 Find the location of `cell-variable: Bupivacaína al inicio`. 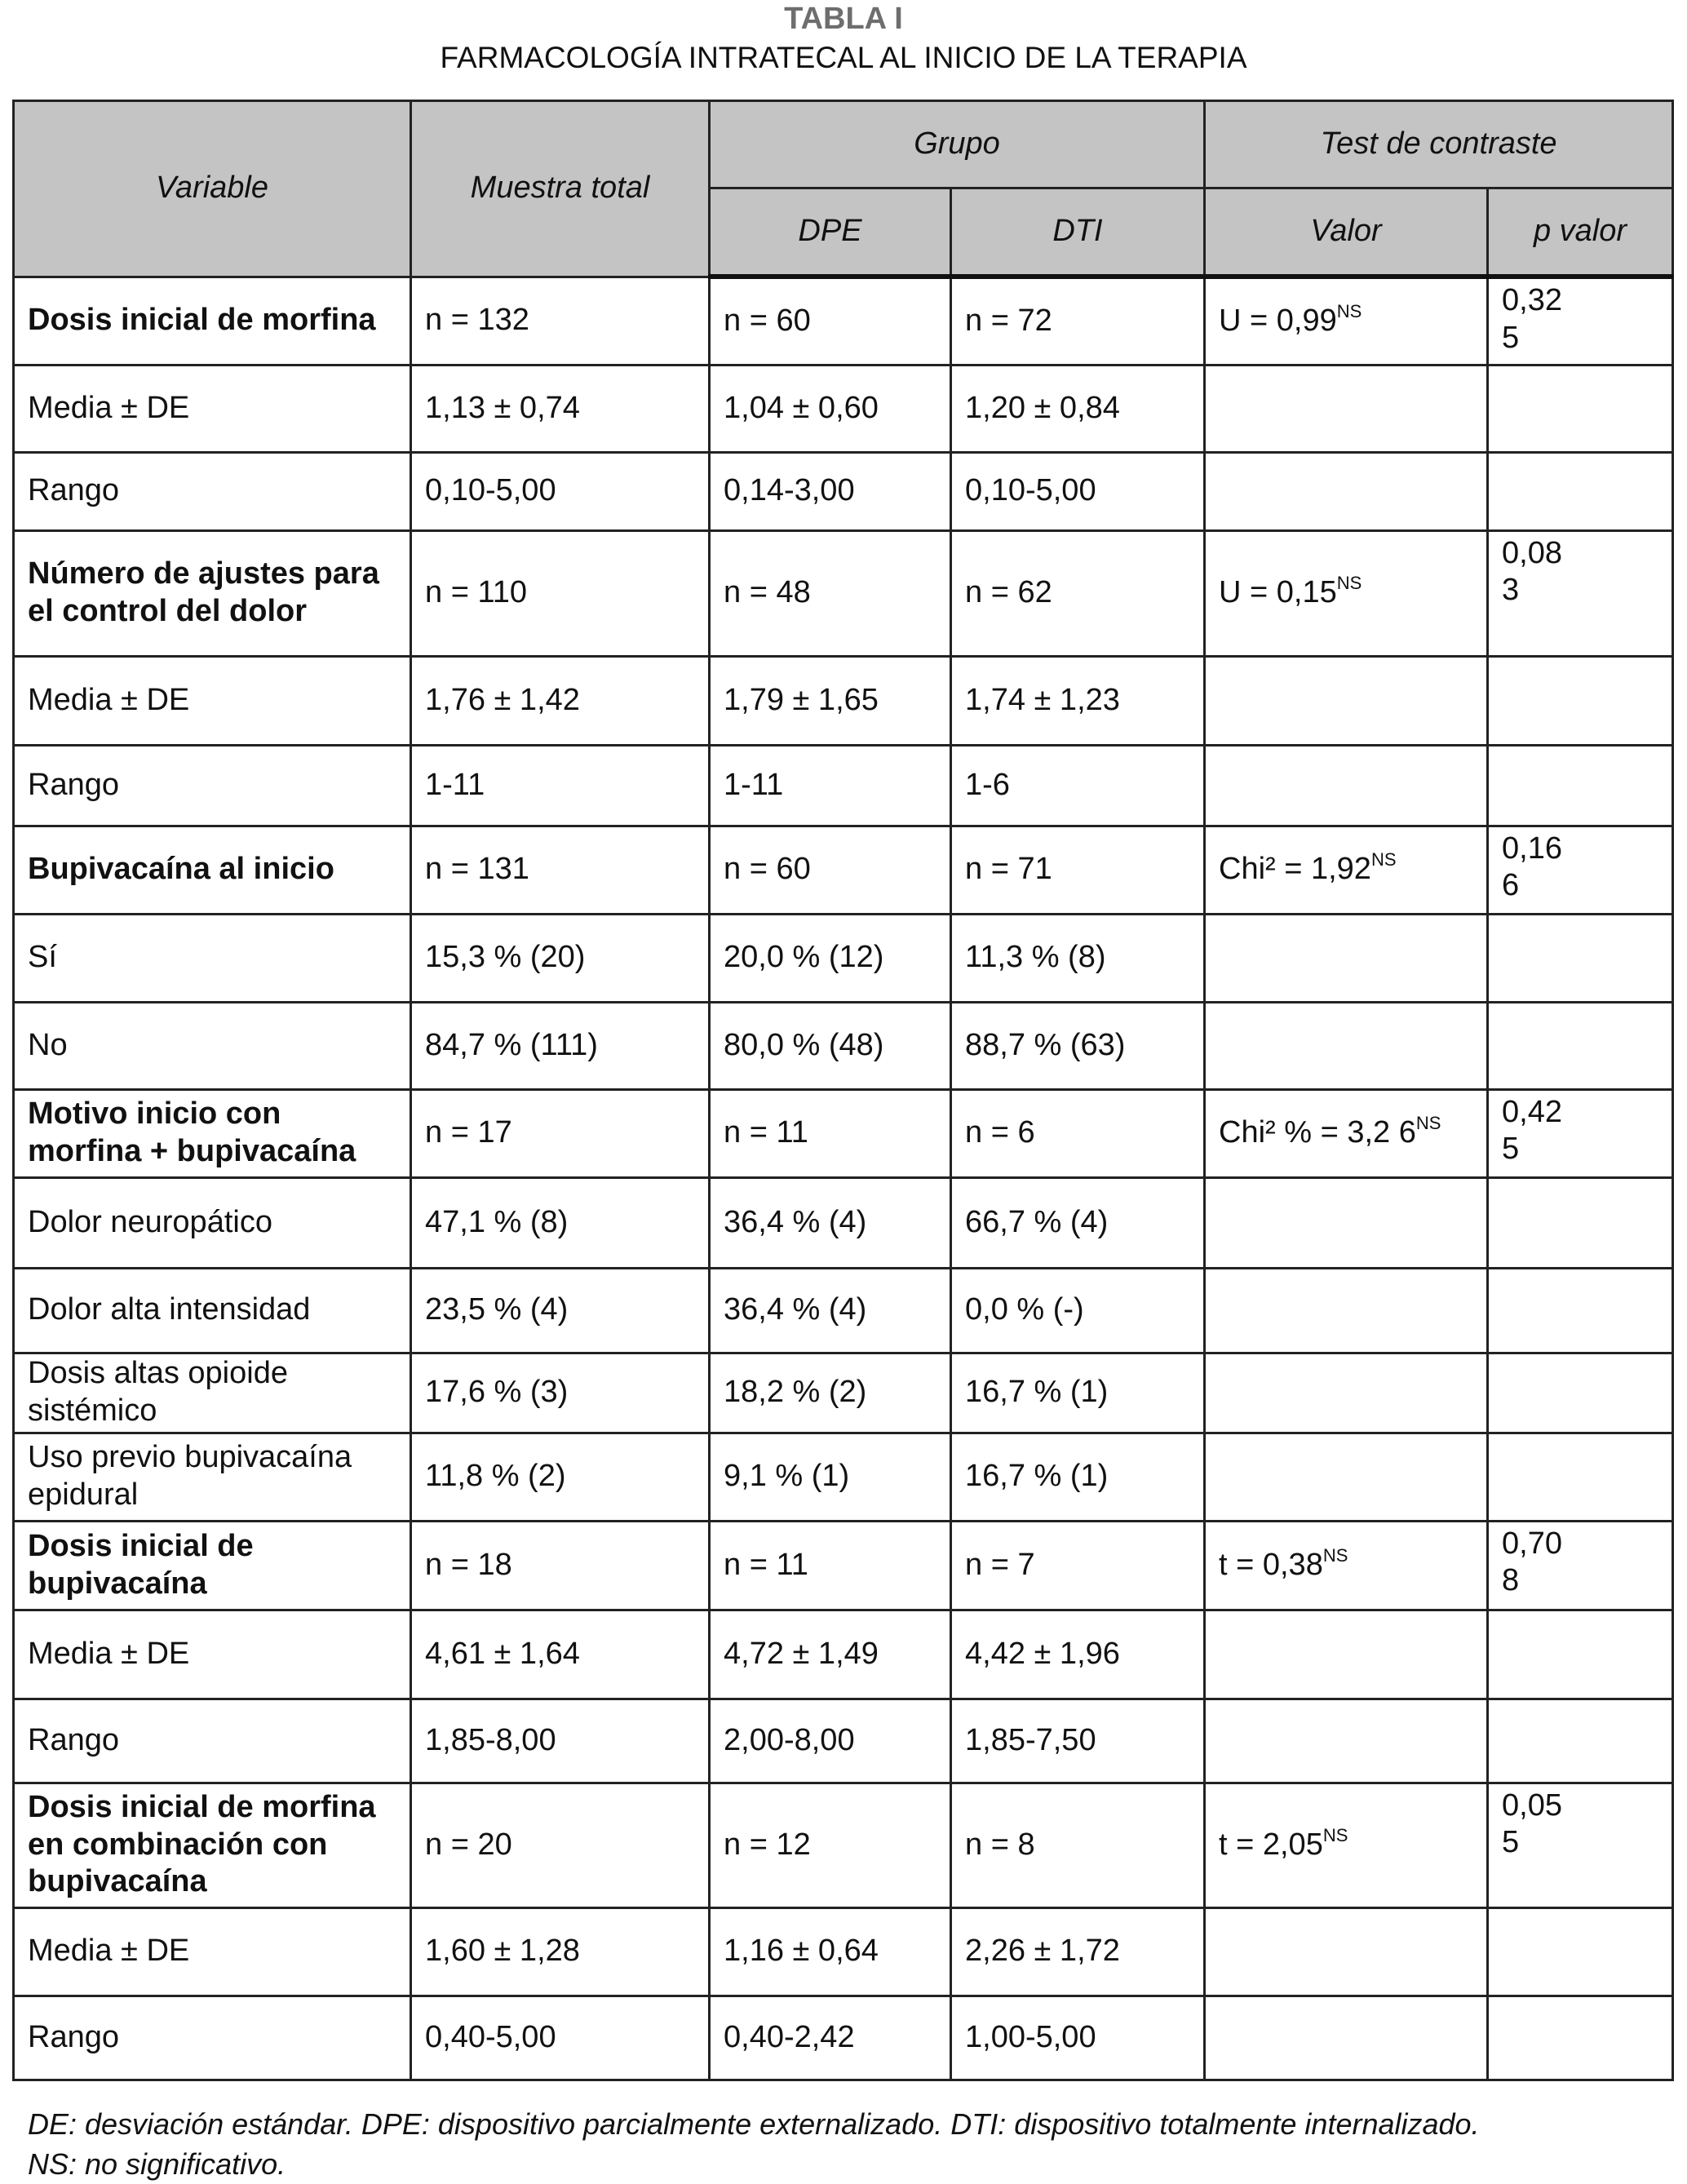

cell-variable: Bupivacaína al inicio is located at coordinates (212, 870).